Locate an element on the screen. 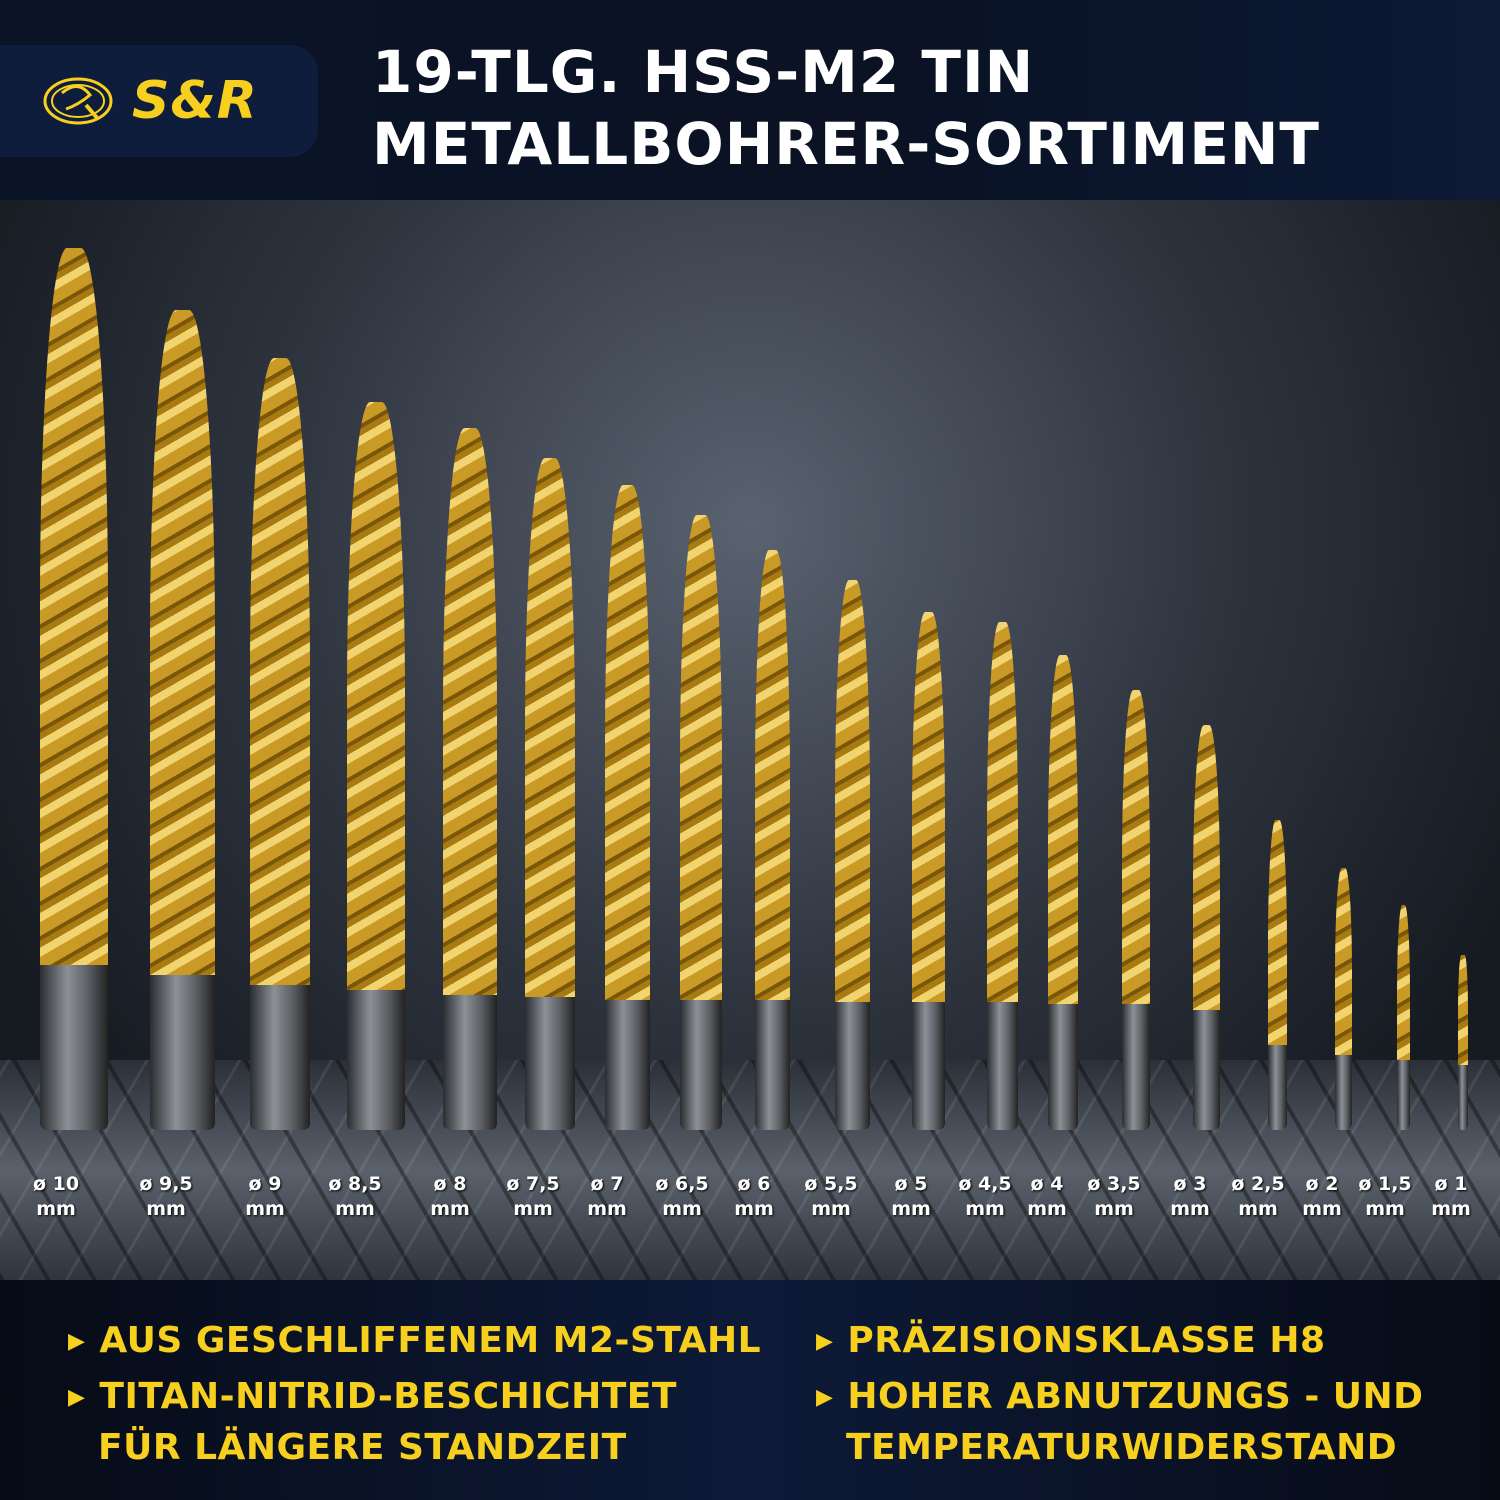  feature-item: ▶ PRÄZISIONSKLASSE H8 is located at coordinates (1071, 1341).